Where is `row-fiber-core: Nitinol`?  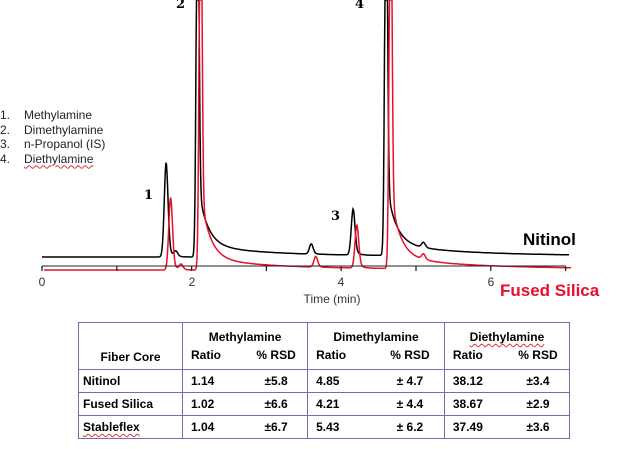 row-fiber-core: Nitinol is located at coordinates (130, 381).